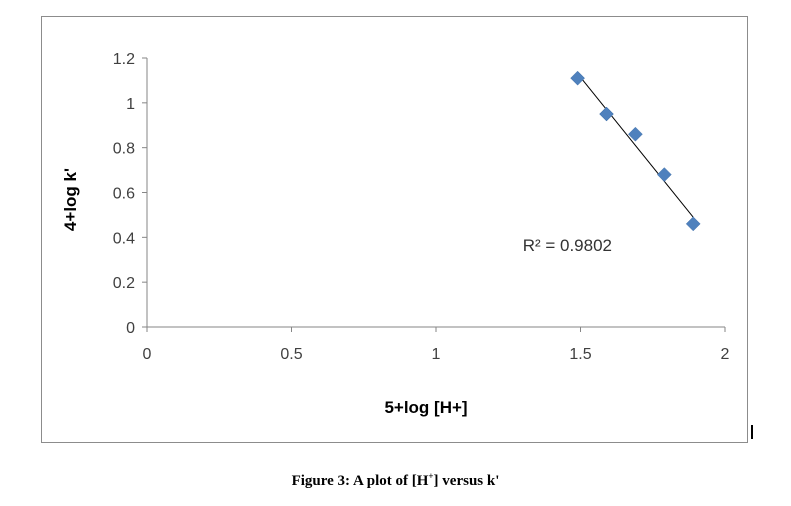 Image resolution: width=791 pixels, height=506 pixels. I want to click on data-points, so click(635, 151).